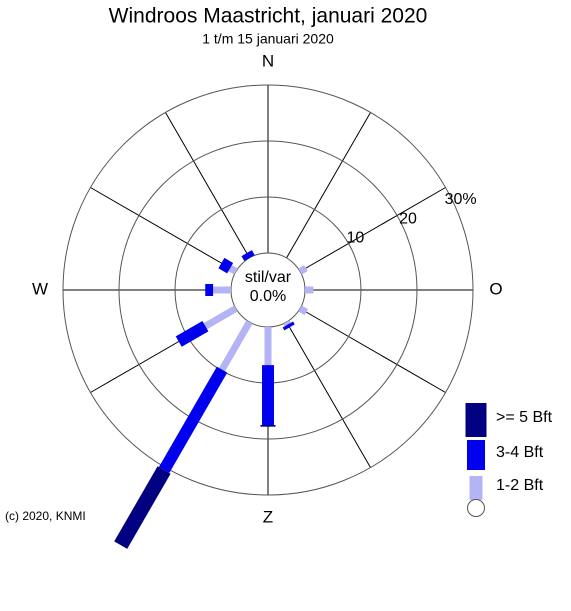 This screenshot has width=571, height=611. I want to click on r-tick-label: 10, so click(355, 237).